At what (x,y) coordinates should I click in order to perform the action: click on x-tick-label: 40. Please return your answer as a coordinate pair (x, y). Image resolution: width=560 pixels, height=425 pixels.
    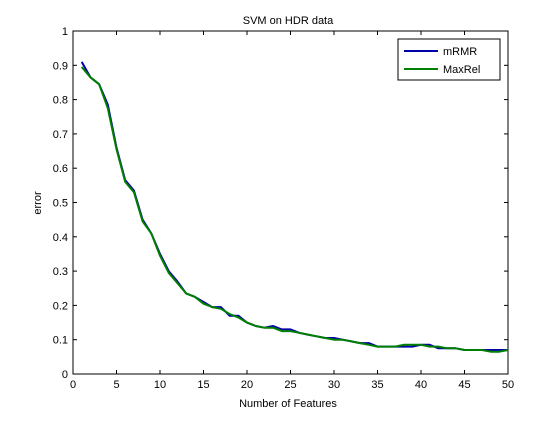
    Looking at the image, I should click on (421, 385).